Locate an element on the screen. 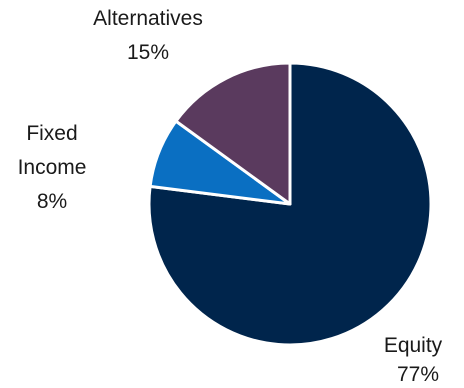  label-fixed-income-value: 8% is located at coordinates (52, 201).